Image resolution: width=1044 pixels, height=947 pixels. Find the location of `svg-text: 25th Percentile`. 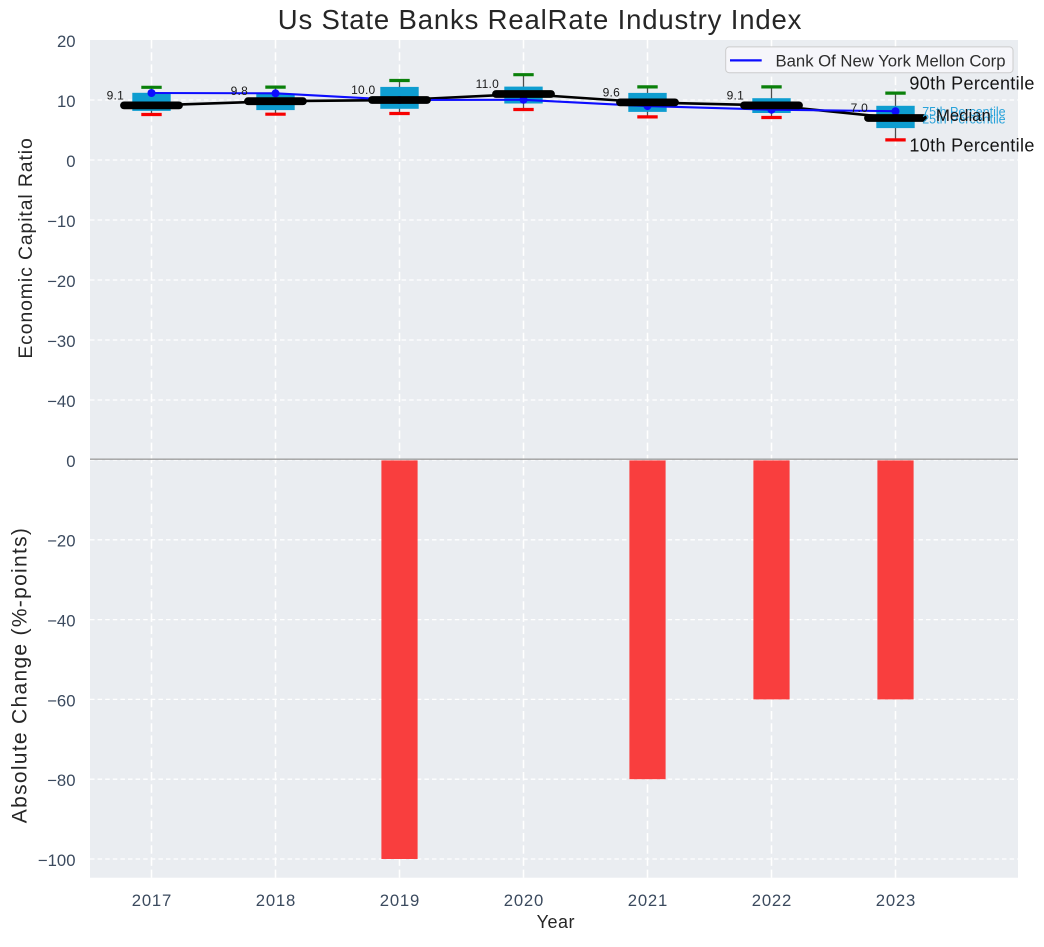

svg-text: 25th Percentile is located at coordinates (963, 120).